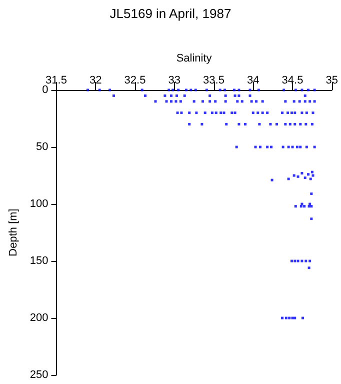 Image resolution: width=341 pixels, height=384 pixels. Describe the element at coordinates (14, 232) in the screenshot. I see `y-axis-title: Depth [m]` at that location.